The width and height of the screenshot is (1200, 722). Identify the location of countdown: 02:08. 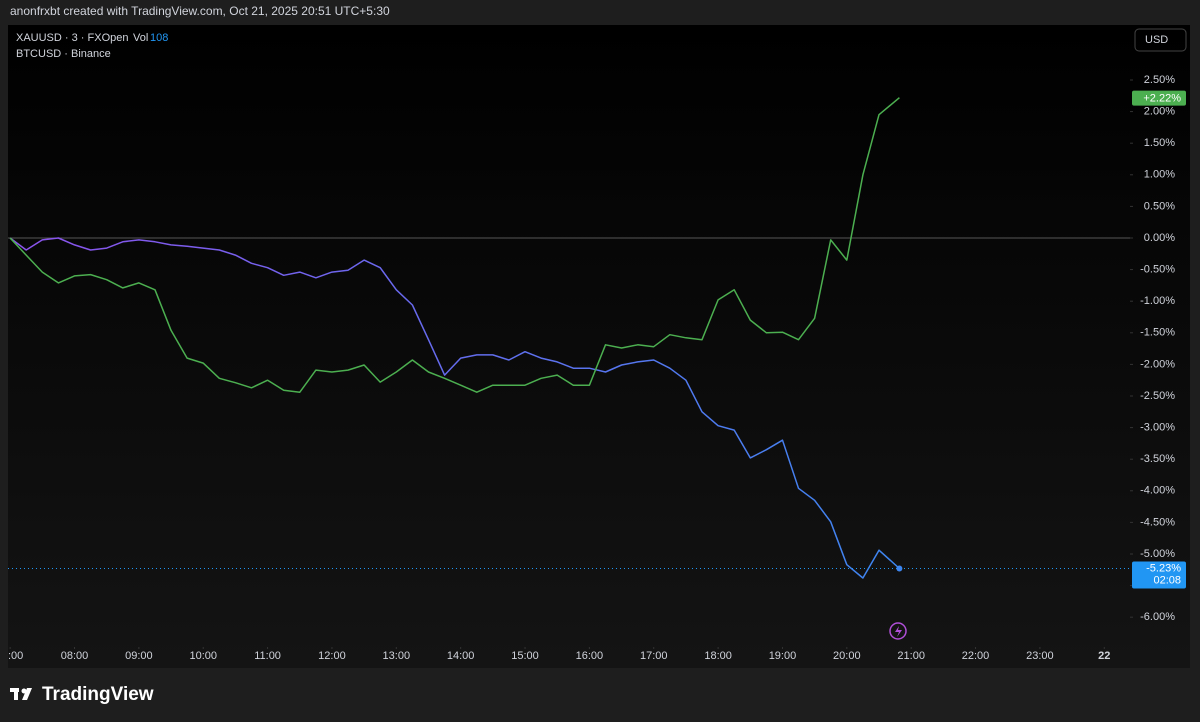
(1167, 580).